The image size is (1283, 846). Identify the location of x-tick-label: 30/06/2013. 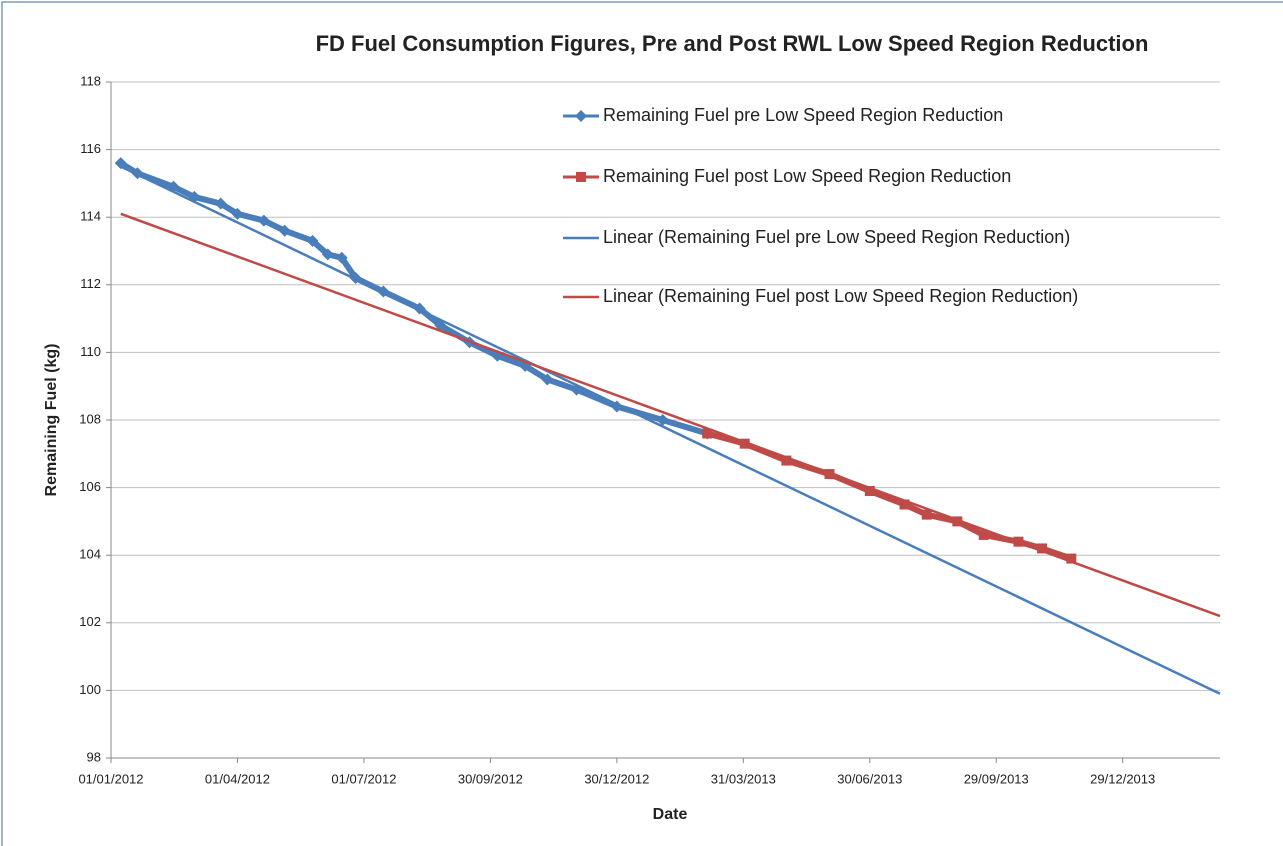
(869, 778).